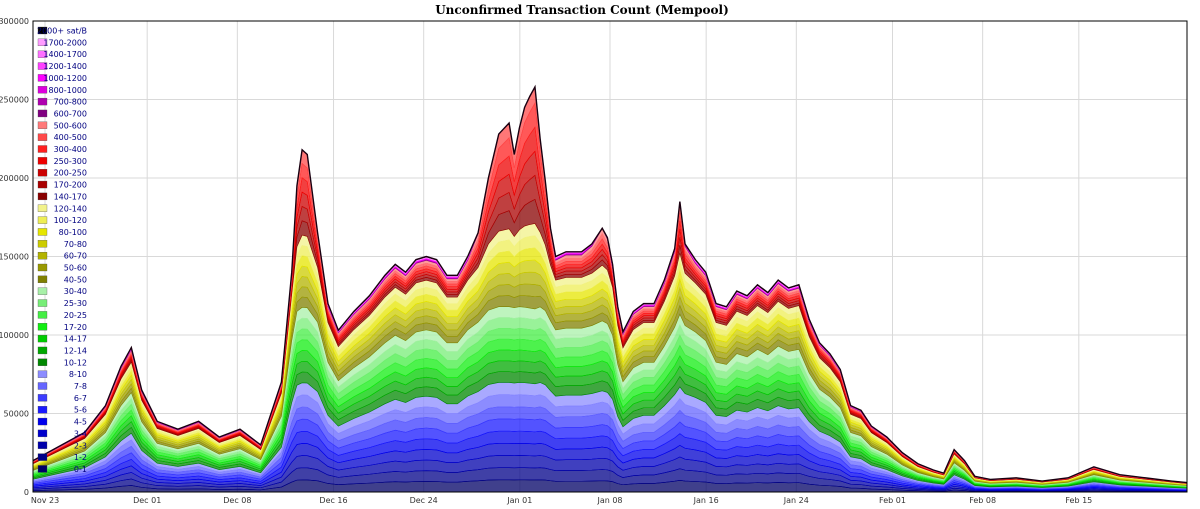 This screenshot has height=509, width=1200. I want to click on y-tick-label: 250000, so click(14, 100).